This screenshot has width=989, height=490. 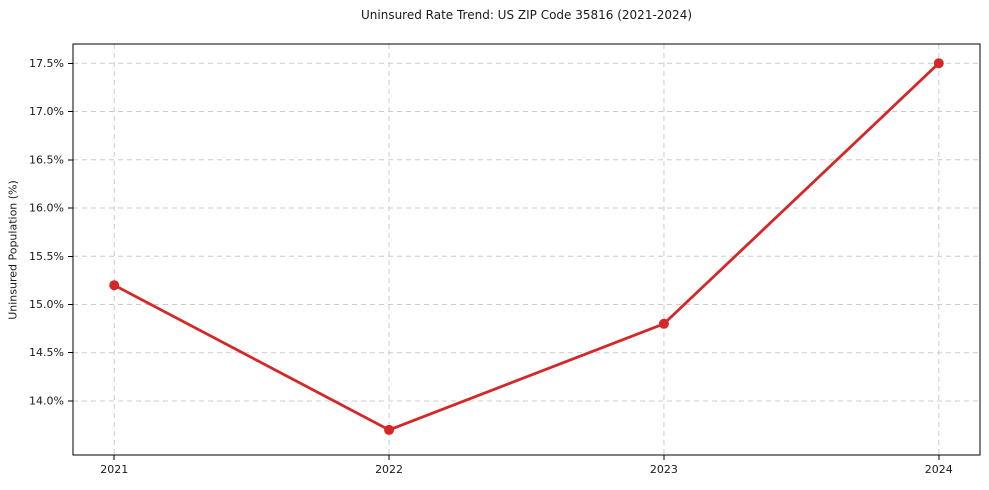 What do you see at coordinates (46, 400) in the screenshot?
I see `y-tick-label: 14.0%` at bounding box center [46, 400].